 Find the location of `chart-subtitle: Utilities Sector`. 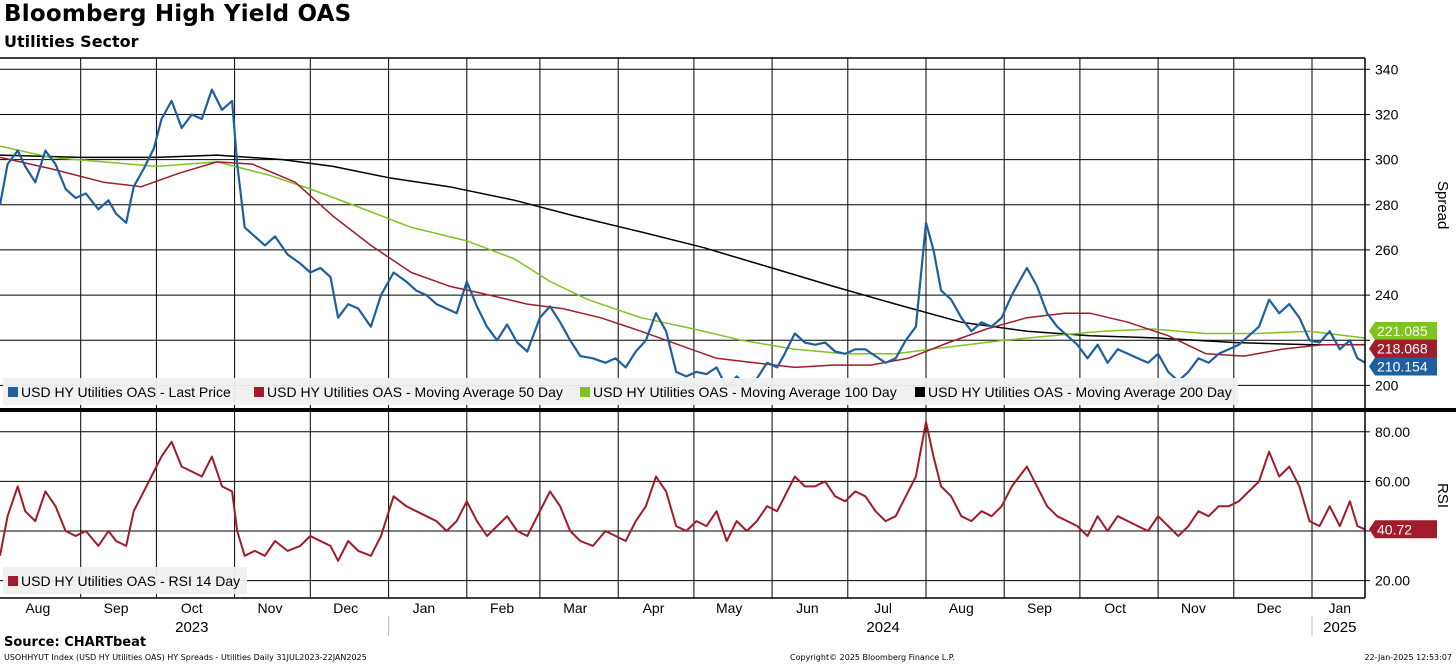

chart-subtitle: Utilities Sector is located at coordinates (71, 41).